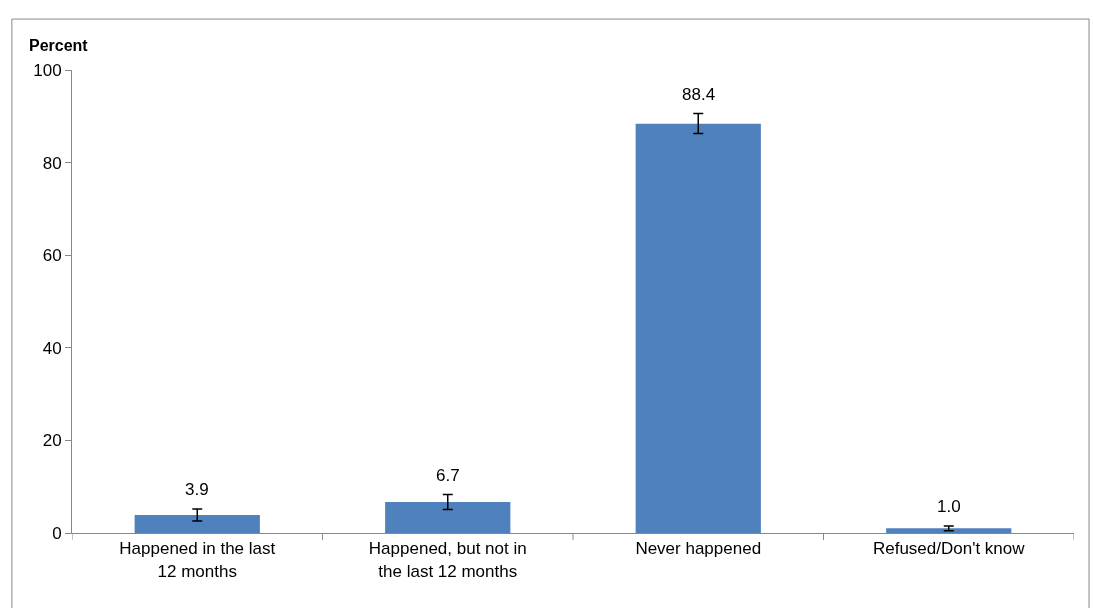 The height and width of the screenshot is (608, 1094). Describe the element at coordinates (448, 475) in the screenshot. I see `data-label: 6.7` at that location.